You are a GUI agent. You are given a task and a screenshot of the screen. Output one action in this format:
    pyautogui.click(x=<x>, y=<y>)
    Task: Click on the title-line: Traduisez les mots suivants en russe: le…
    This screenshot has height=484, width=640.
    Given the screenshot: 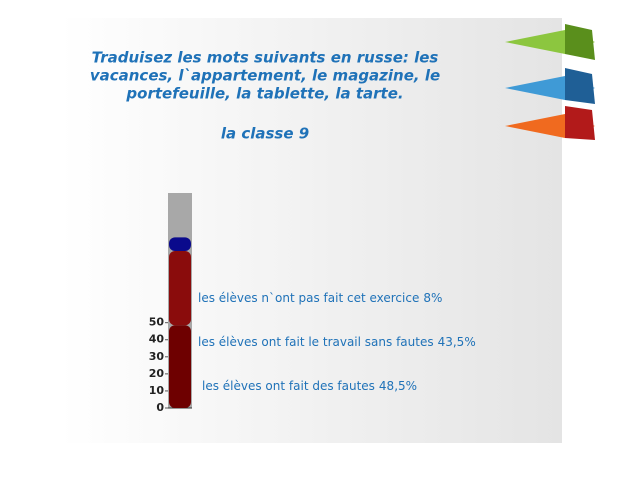 What is the action you would take?
    pyautogui.click(x=265, y=58)
    